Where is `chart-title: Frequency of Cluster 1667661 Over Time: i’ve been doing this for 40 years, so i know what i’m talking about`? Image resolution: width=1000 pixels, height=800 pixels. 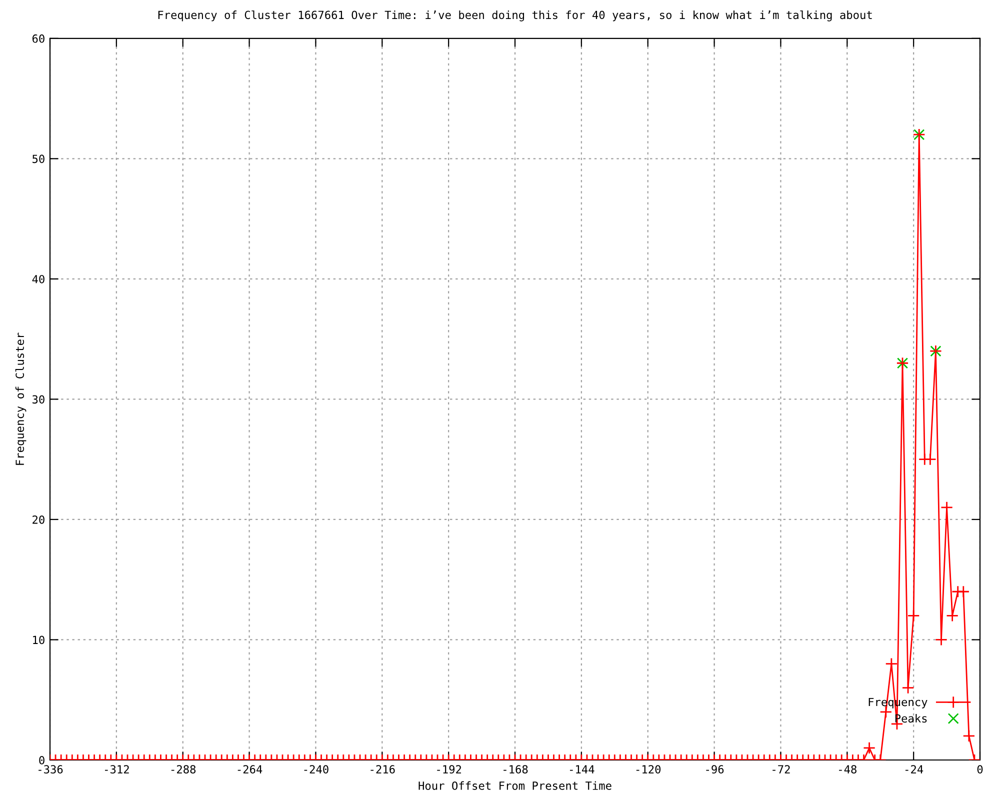 chart-title: Frequency of Cluster 1667661 Over Time: i’ve been doing this for 40 years, so i know what i’m talking about is located at coordinates (515, 16).